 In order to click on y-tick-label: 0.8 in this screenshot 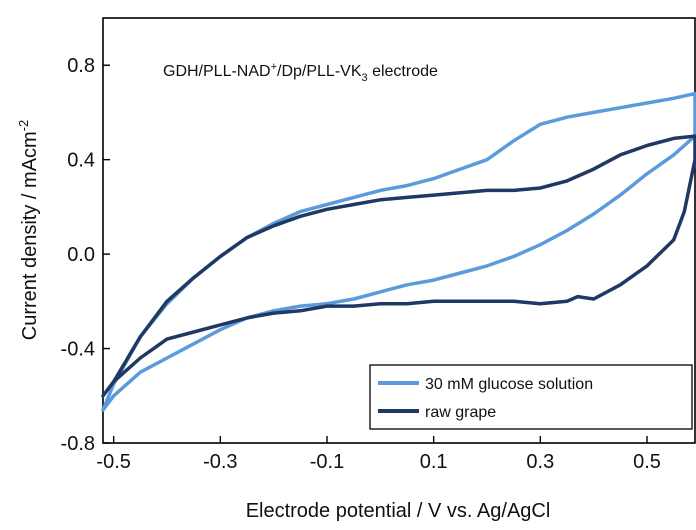, I will do `click(81, 66)`.